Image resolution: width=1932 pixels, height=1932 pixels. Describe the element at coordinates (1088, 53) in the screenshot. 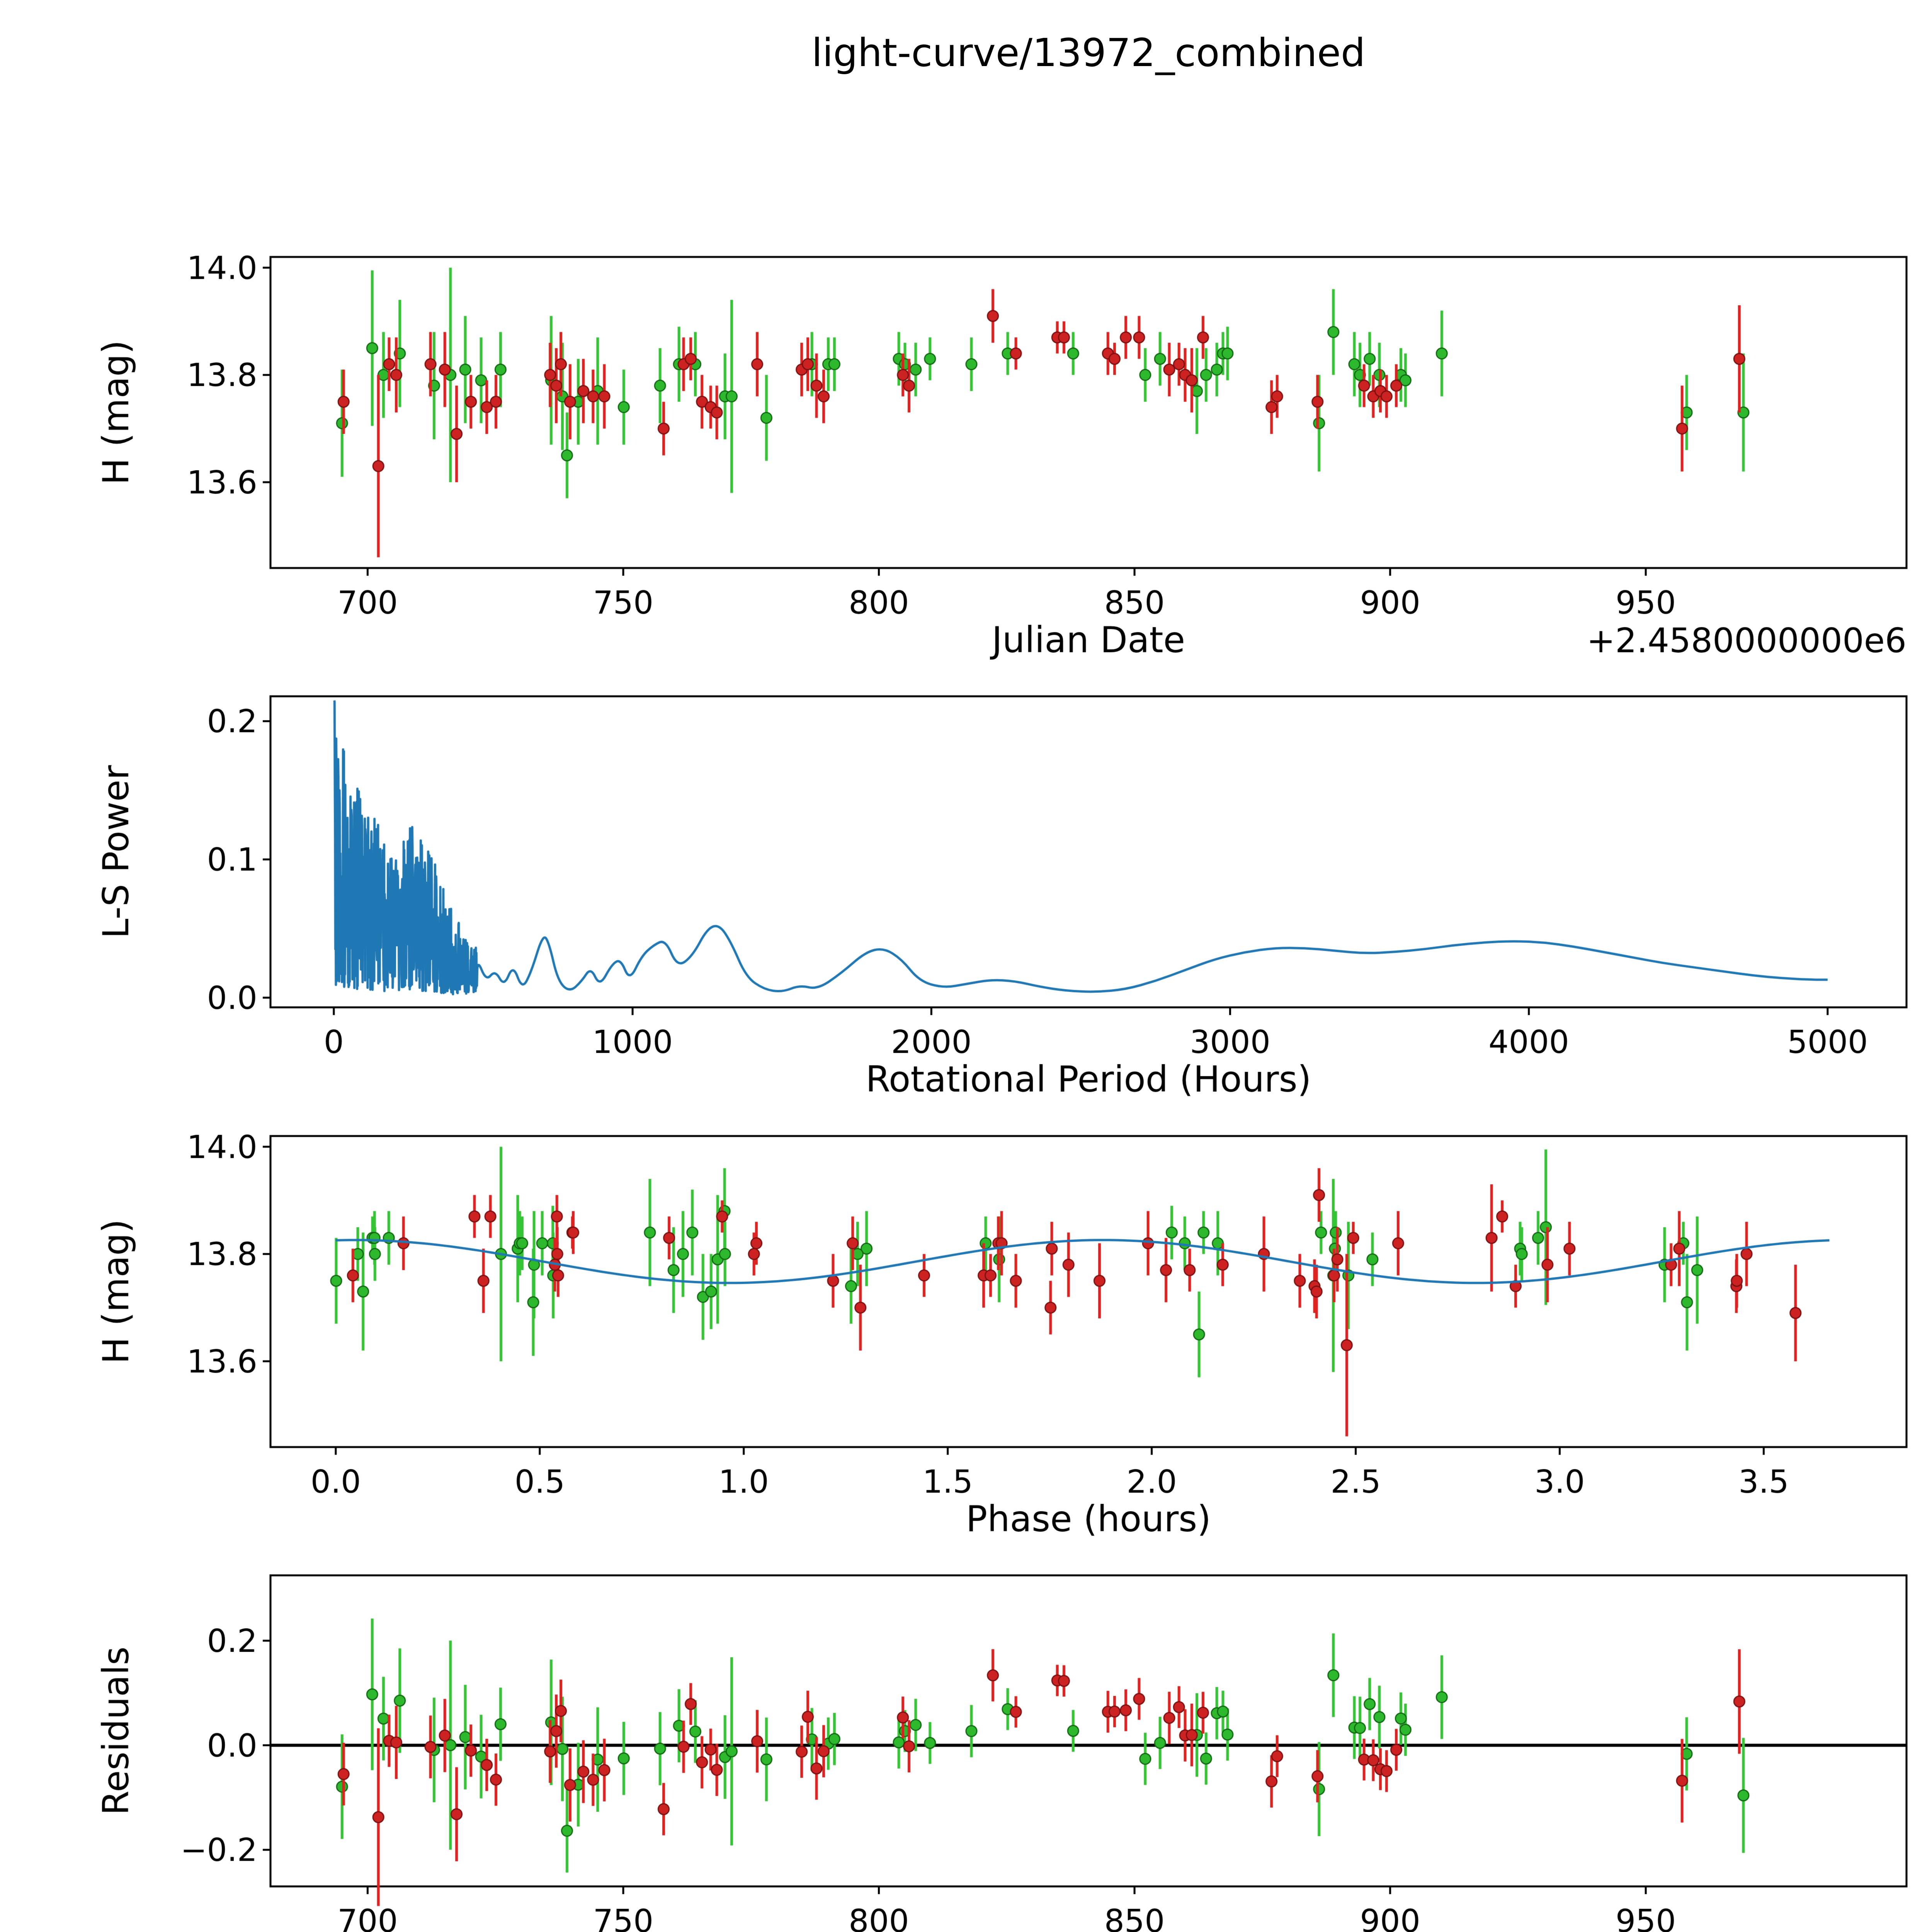

I see `figure-title: light-curve/13972_combined` at that location.